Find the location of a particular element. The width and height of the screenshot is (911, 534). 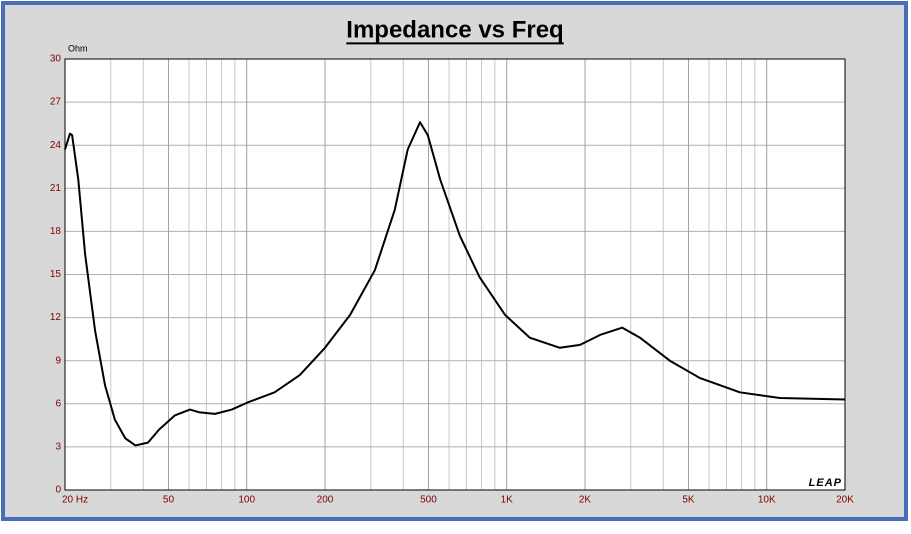

x-tick-label: 10K is located at coordinates (767, 500).